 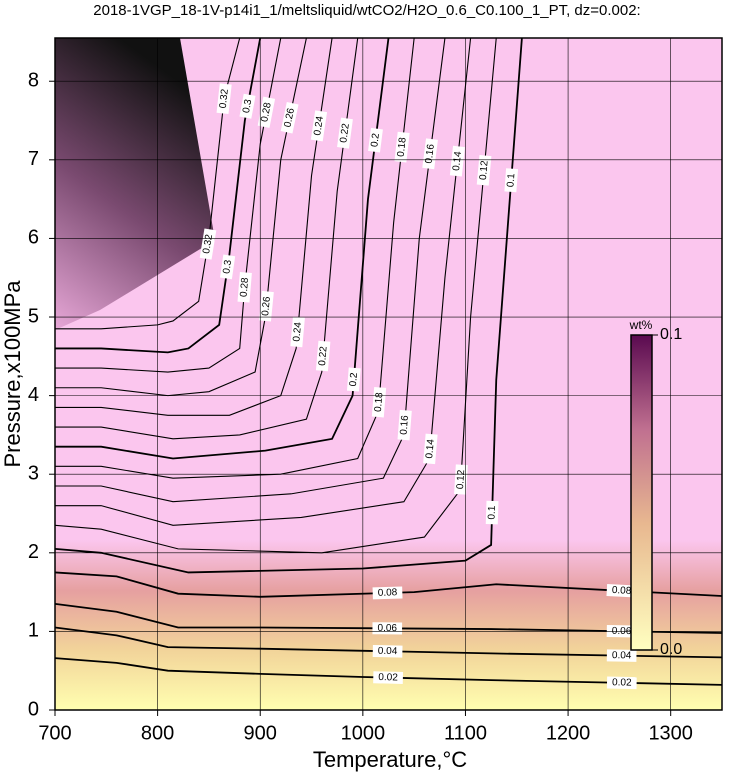 I want to click on contour-label-group: 0.02, so click(x=388, y=677).